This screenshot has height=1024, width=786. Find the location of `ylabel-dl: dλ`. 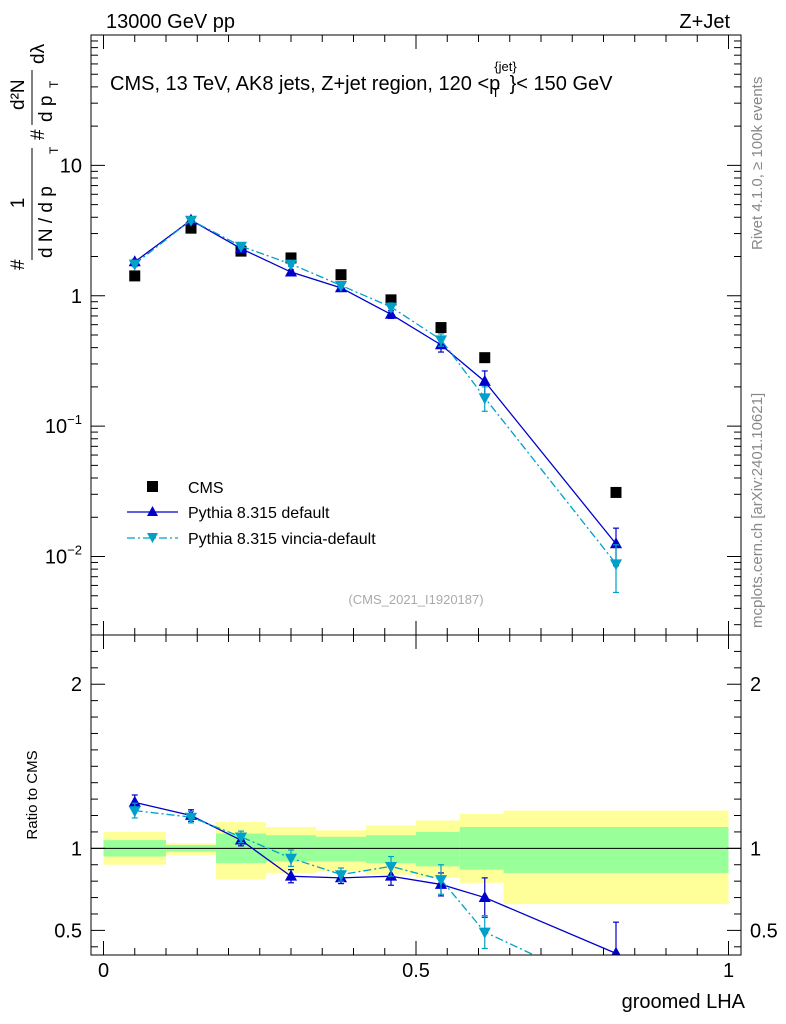

ylabel-dl: dλ is located at coordinates (38, 53).